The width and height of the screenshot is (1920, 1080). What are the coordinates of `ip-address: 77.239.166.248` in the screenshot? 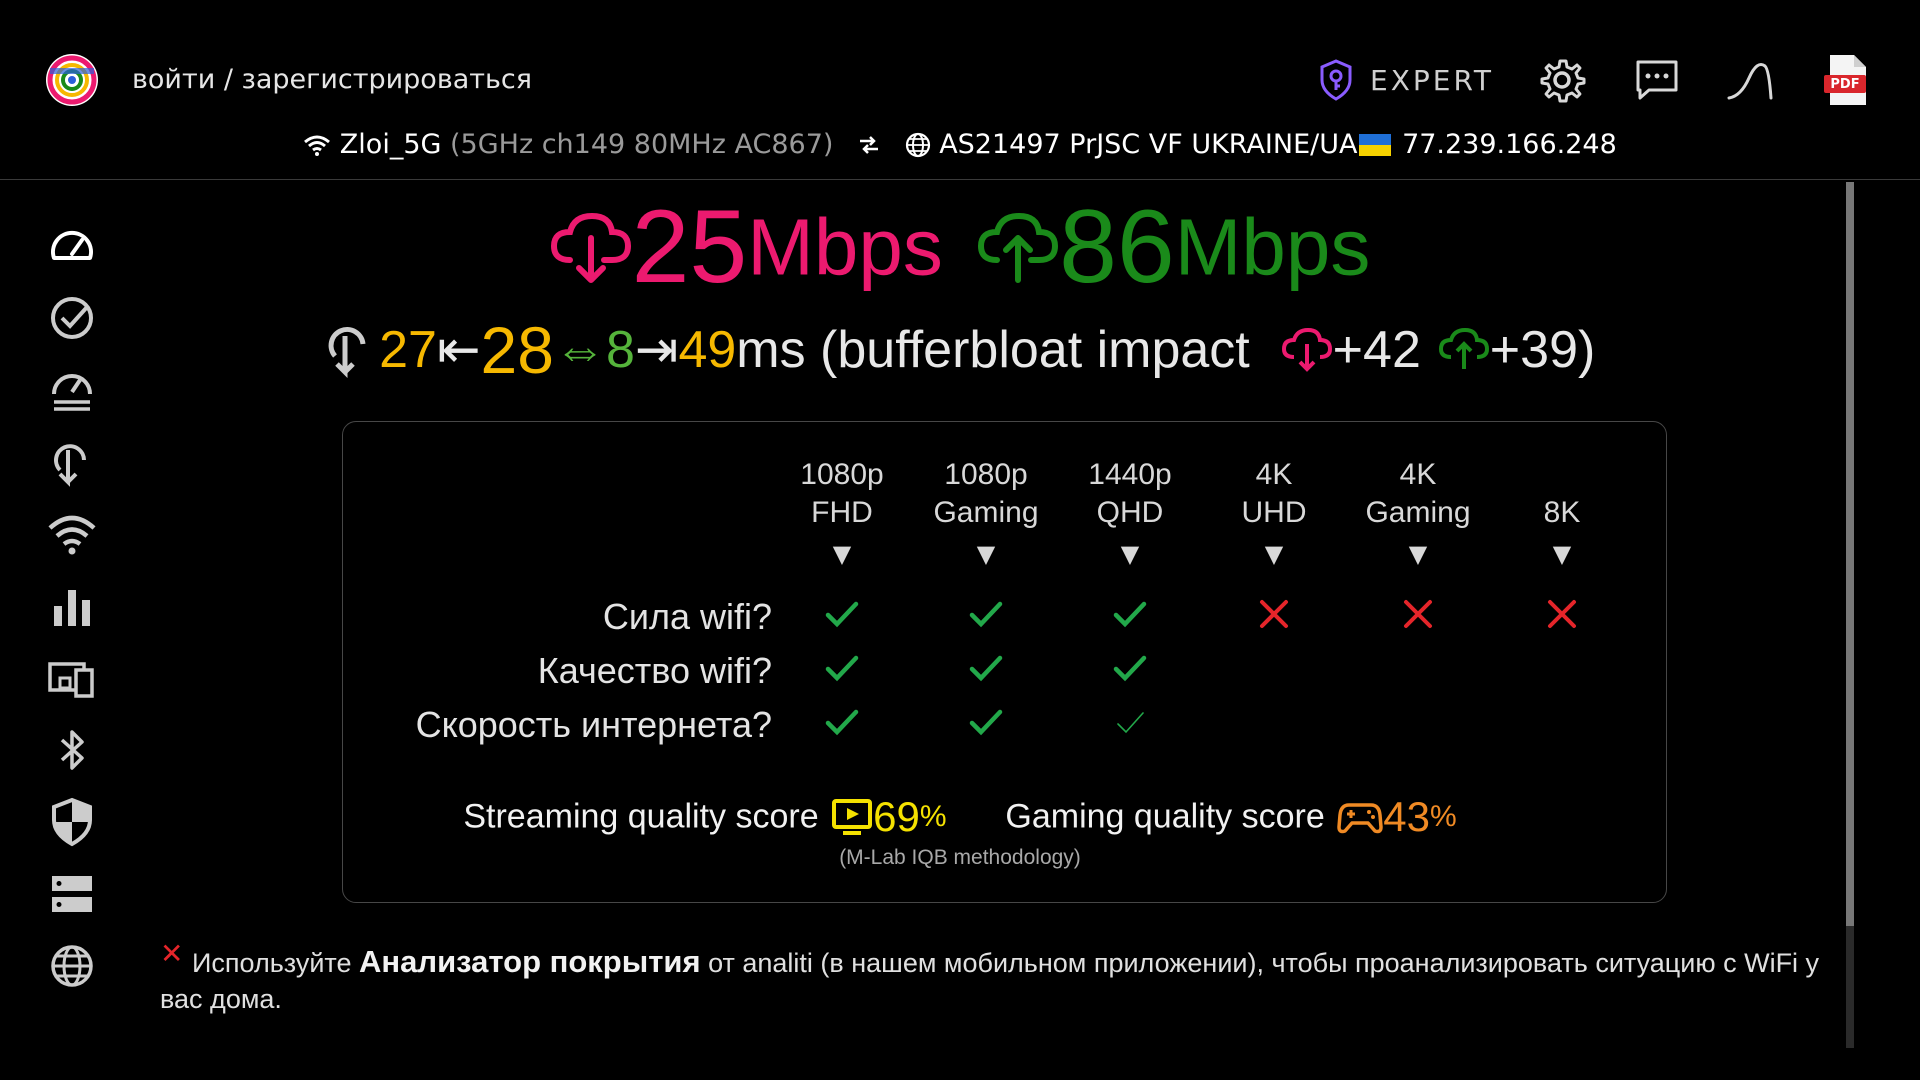 It's located at (1509, 144).